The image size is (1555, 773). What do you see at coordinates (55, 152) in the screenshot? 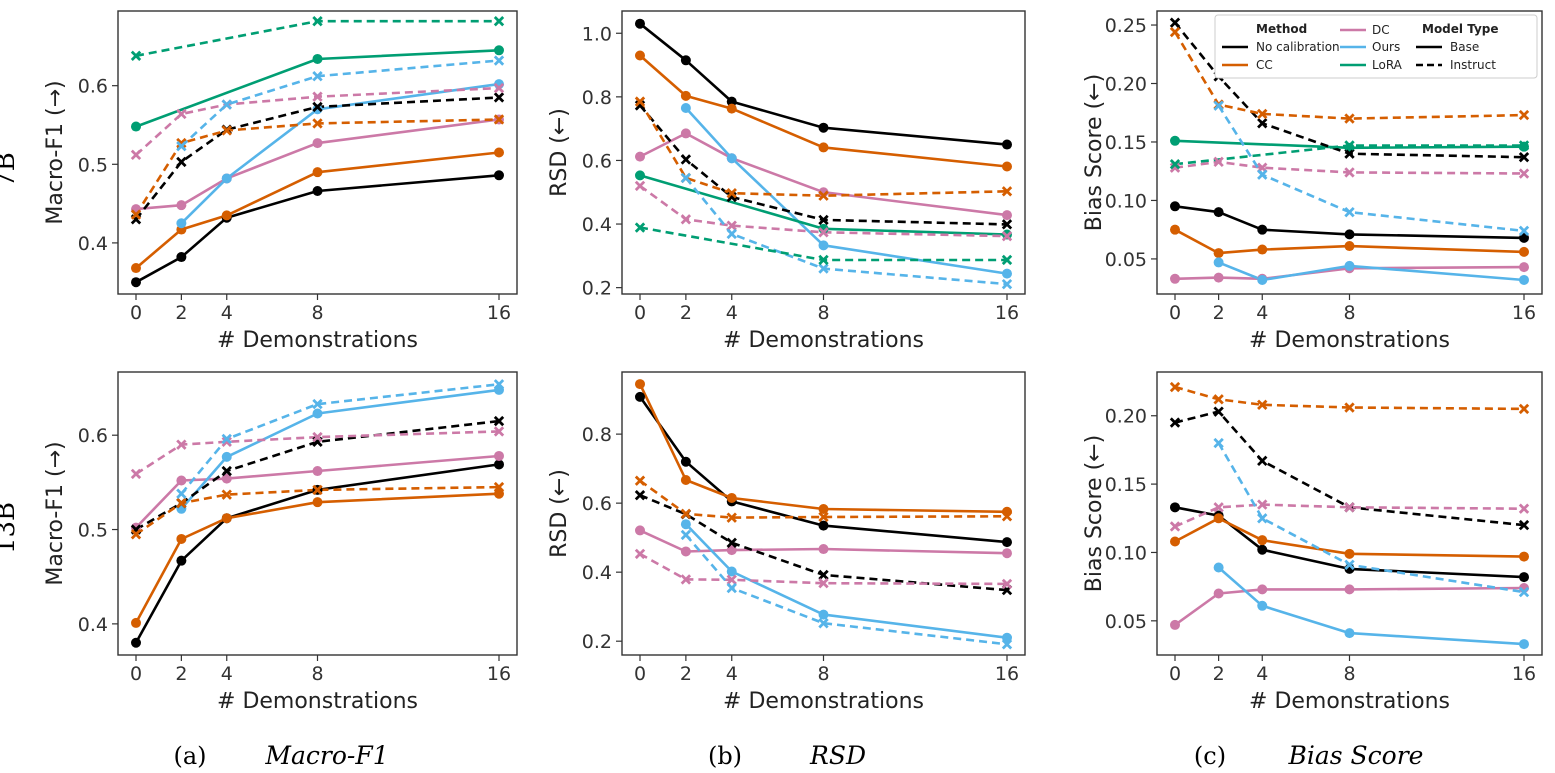
I see `y-axis-label: Macro-F1 (→)` at bounding box center [55, 152].